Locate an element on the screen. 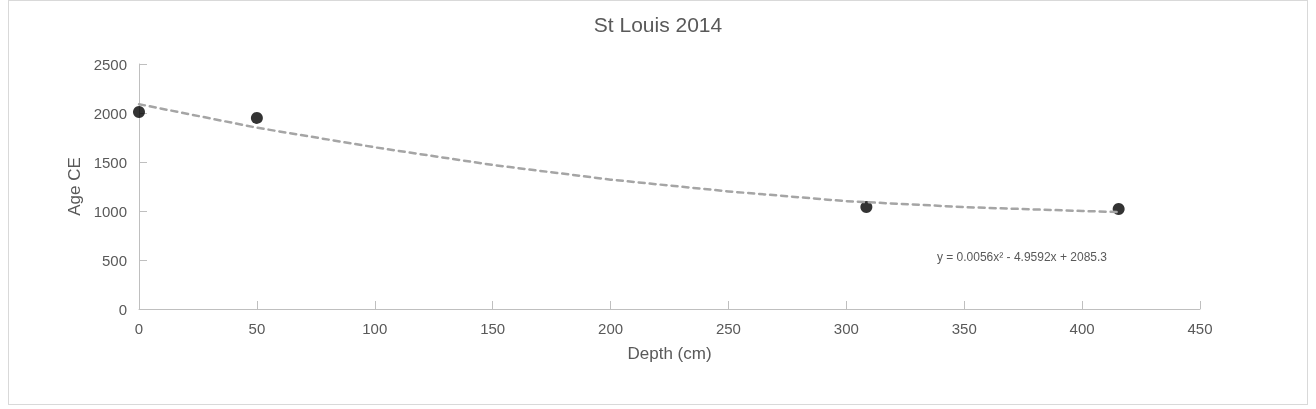  x-tick-label: 300 is located at coordinates (846, 328).